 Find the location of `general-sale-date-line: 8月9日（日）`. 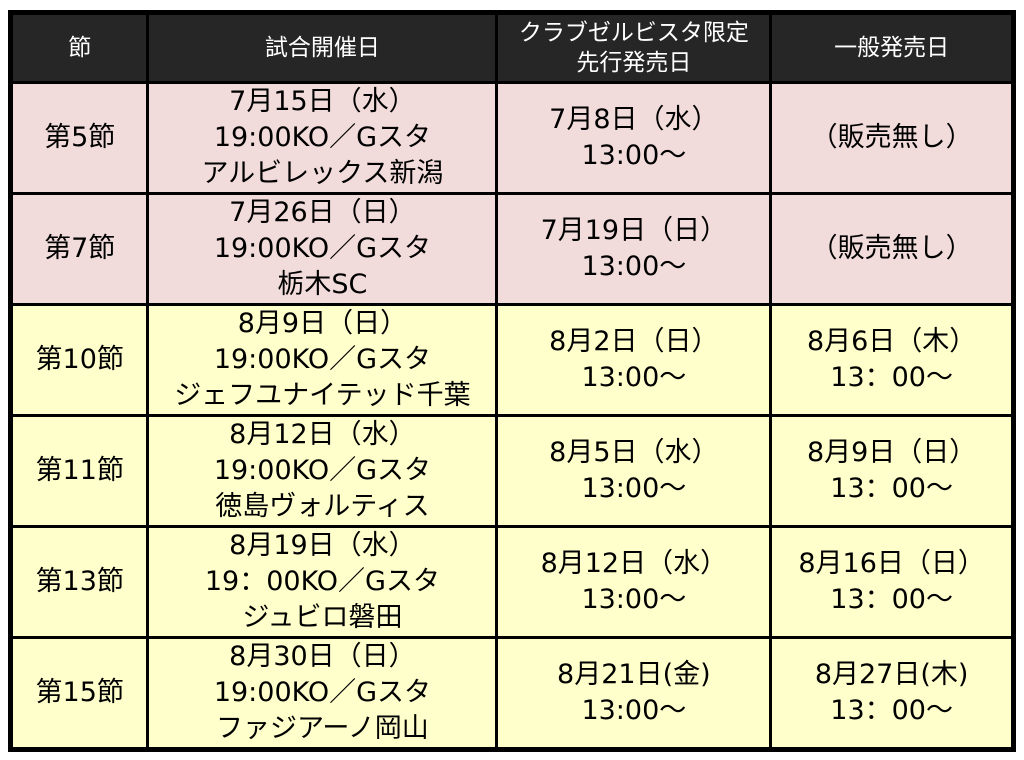

general-sale-date-line: 8月9日（日） is located at coordinates (891, 452).